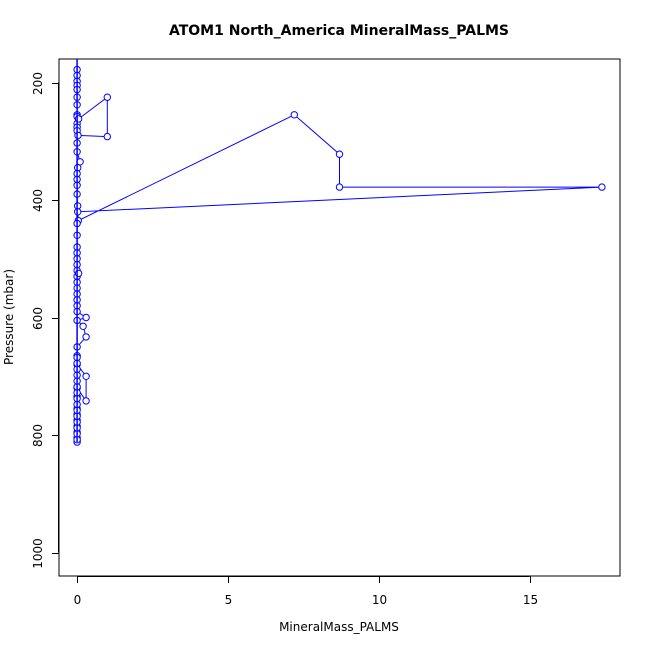 The image size is (650, 650). What do you see at coordinates (38, 200) in the screenshot?
I see `y-tick-label: 400` at bounding box center [38, 200].